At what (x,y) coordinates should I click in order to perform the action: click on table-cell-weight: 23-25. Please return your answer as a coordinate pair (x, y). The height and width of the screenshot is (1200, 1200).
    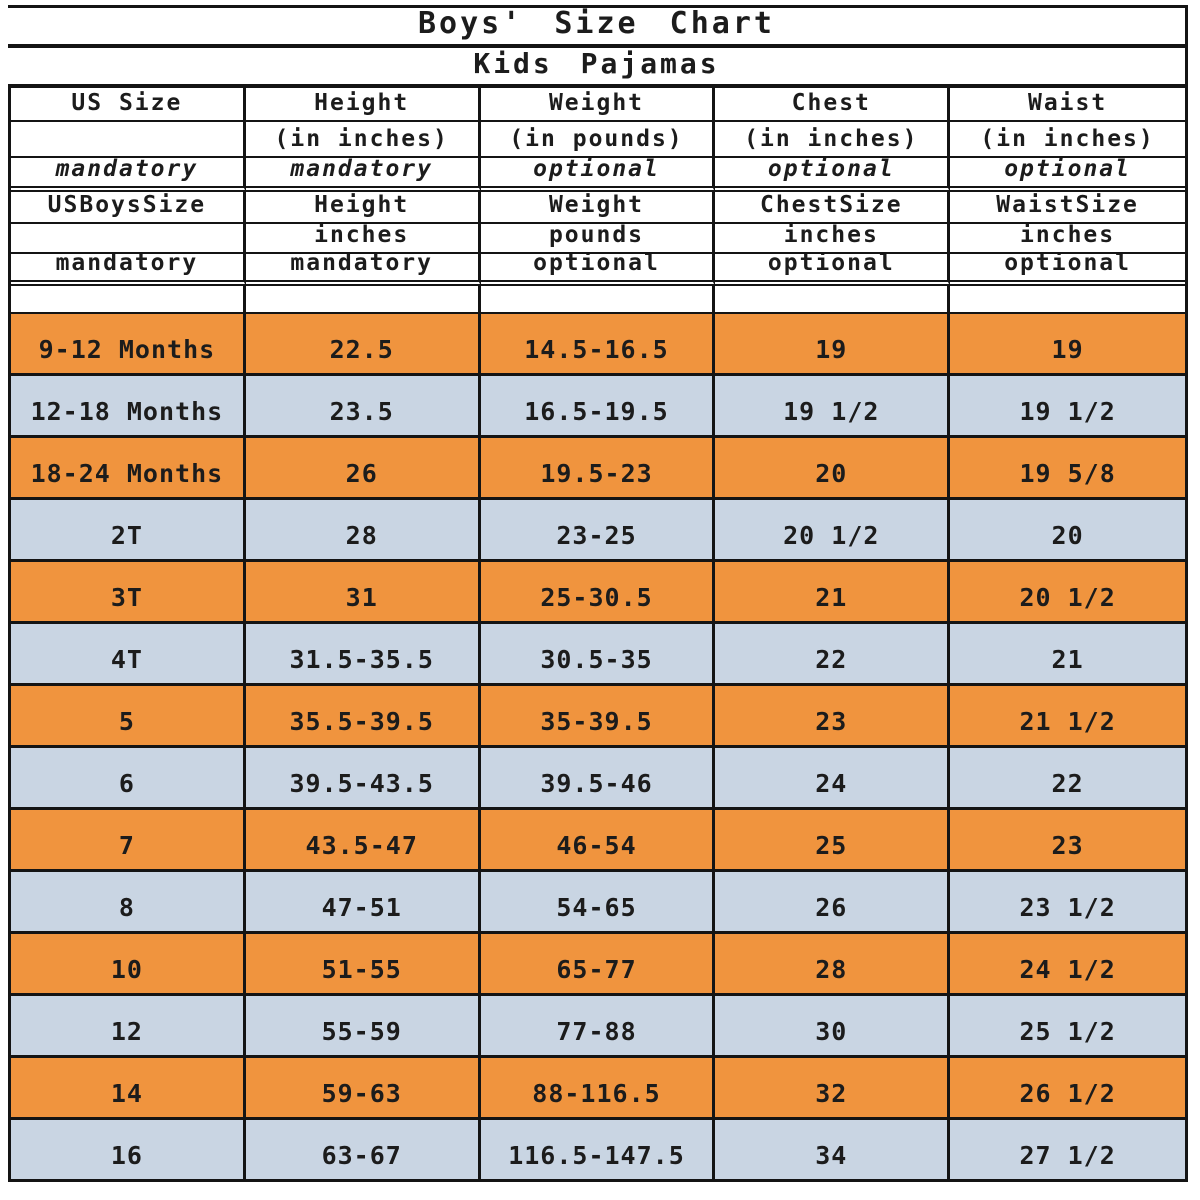
    Looking at the image, I should click on (598, 531).